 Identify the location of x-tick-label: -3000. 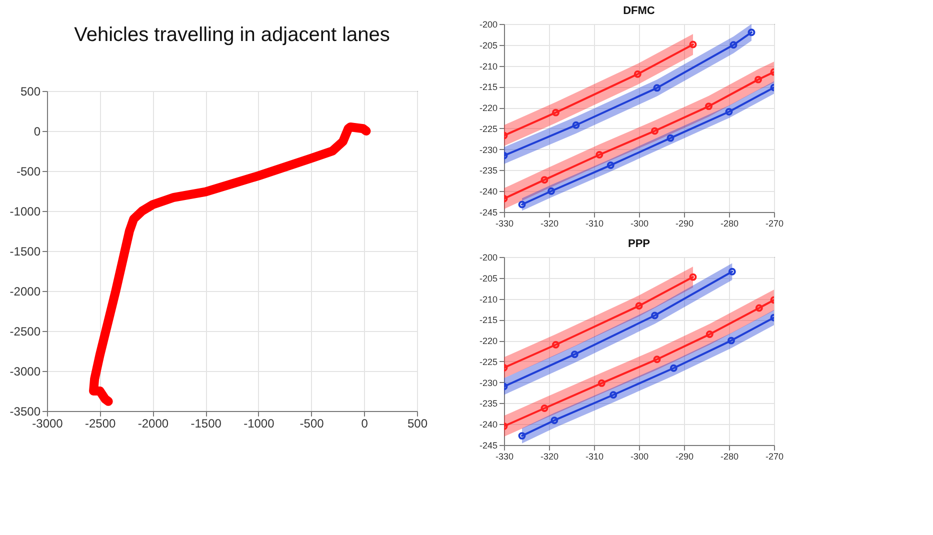
(48, 423).